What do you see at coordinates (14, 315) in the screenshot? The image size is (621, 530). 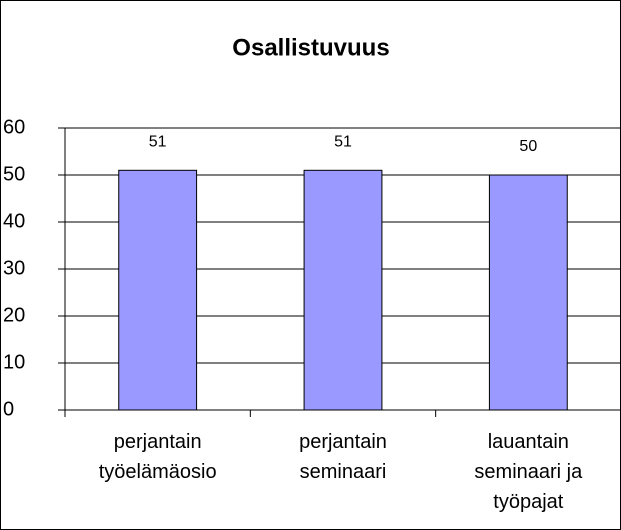 I see `y-tick-label: 20` at bounding box center [14, 315].